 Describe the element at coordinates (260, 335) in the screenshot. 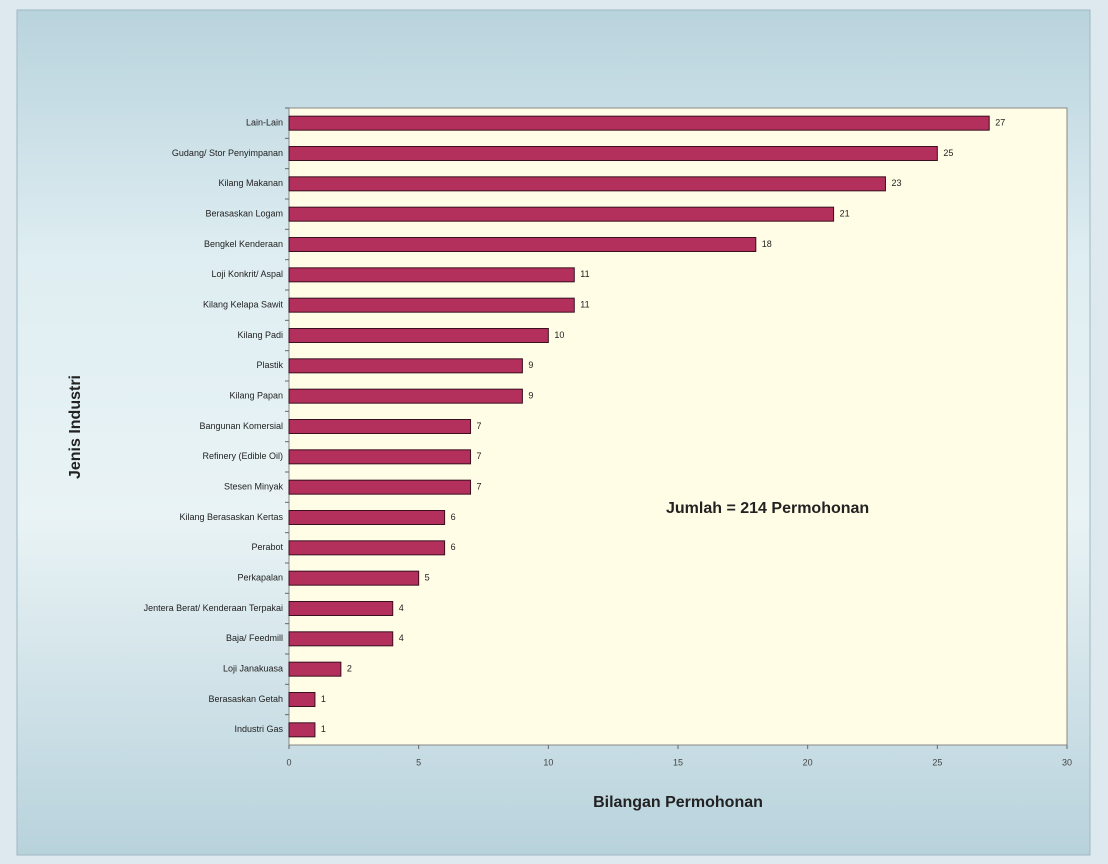

I see `y-tick-label: Kilang Padi` at that location.